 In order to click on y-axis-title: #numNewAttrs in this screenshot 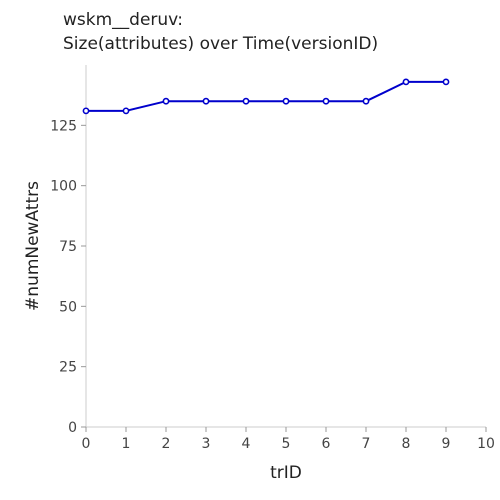, I will do `click(33, 246)`.